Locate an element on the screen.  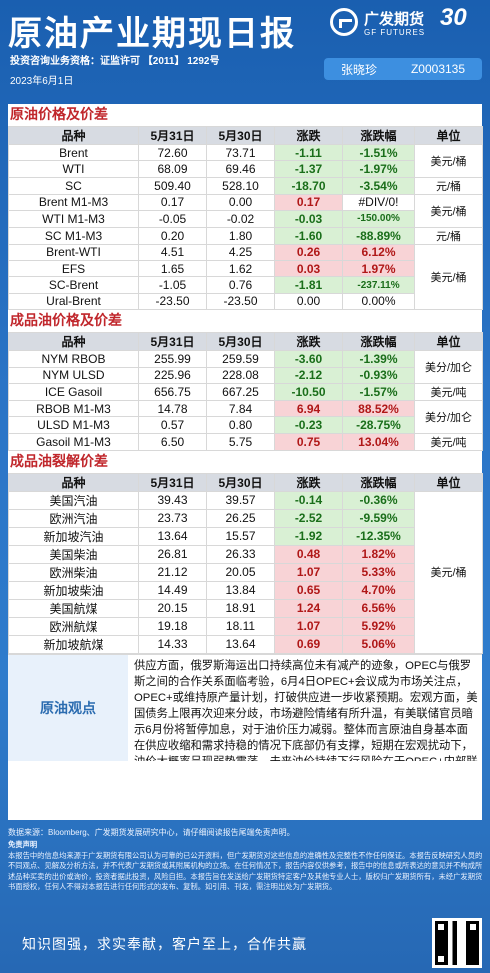
logo-name-en: GF FUTURES is located at coordinates (395, 32).